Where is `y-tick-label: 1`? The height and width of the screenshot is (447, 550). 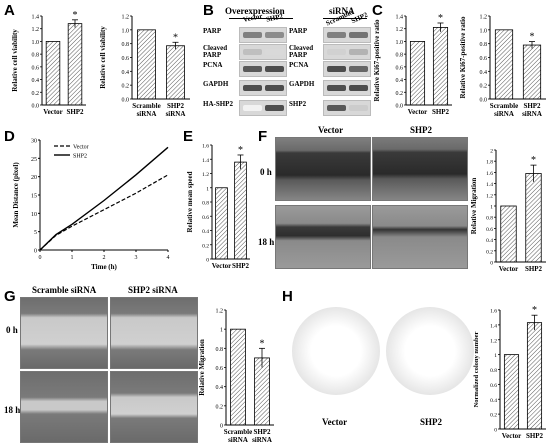
y-tick-label: 1 is located at coordinates (495, 356).